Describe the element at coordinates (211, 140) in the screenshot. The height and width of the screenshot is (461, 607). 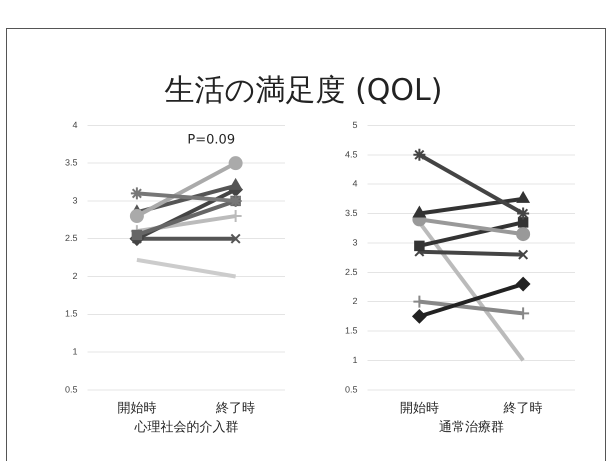
I see `annotation: P=0.09` at that location.